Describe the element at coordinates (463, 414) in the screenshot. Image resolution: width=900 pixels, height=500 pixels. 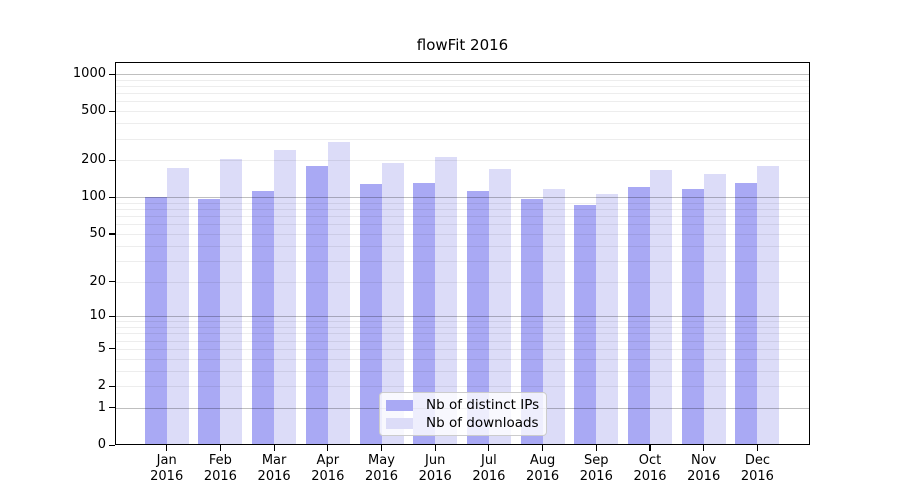
I see `legend: Nb of distinct IPs Nb of downloads` at that location.